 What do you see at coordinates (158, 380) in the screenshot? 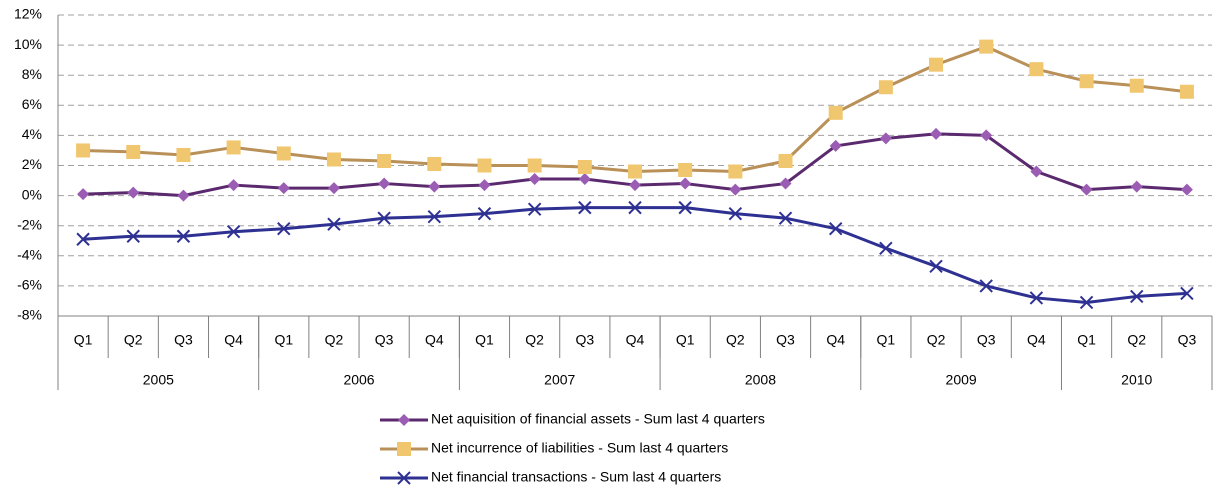
I see `year-label: 2005` at bounding box center [158, 380].